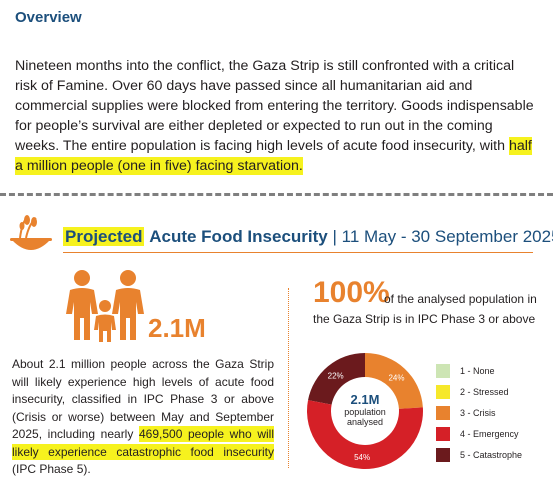 This screenshot has width=553, height=478. Describe the element at coordinates (298, 252) in the screenshot. I see `title-underline` at that location.